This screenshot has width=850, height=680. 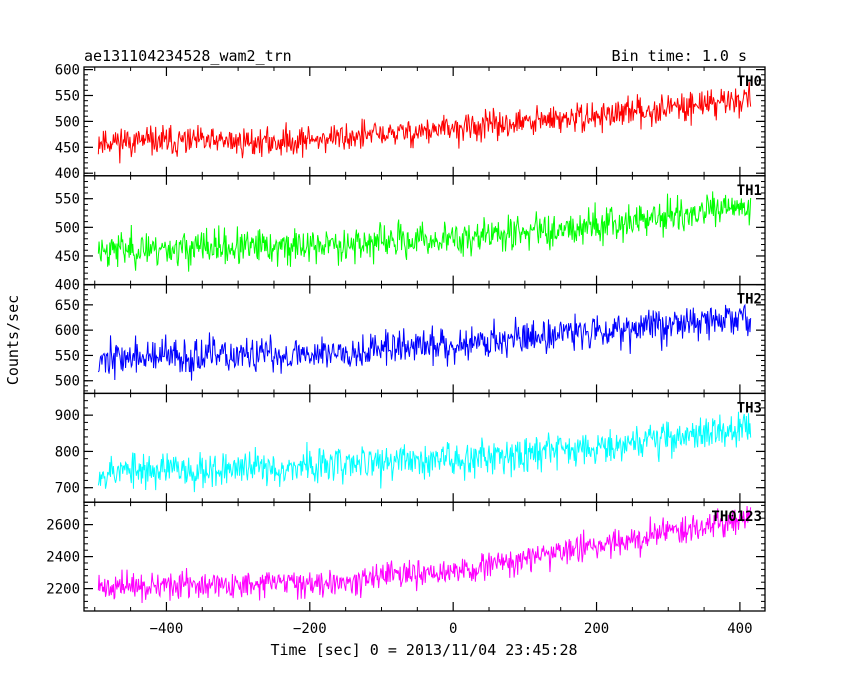 I want to click on x-tick-label: −200, so click(x=310, y=629).